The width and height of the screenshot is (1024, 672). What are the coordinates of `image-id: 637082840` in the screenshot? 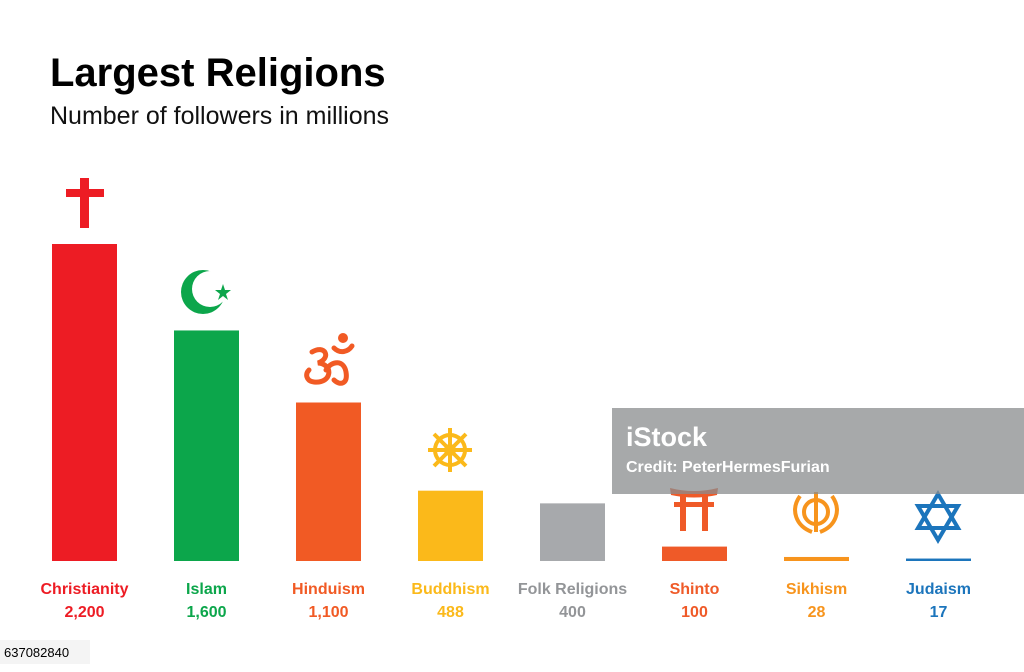 It's located at (36, 652).